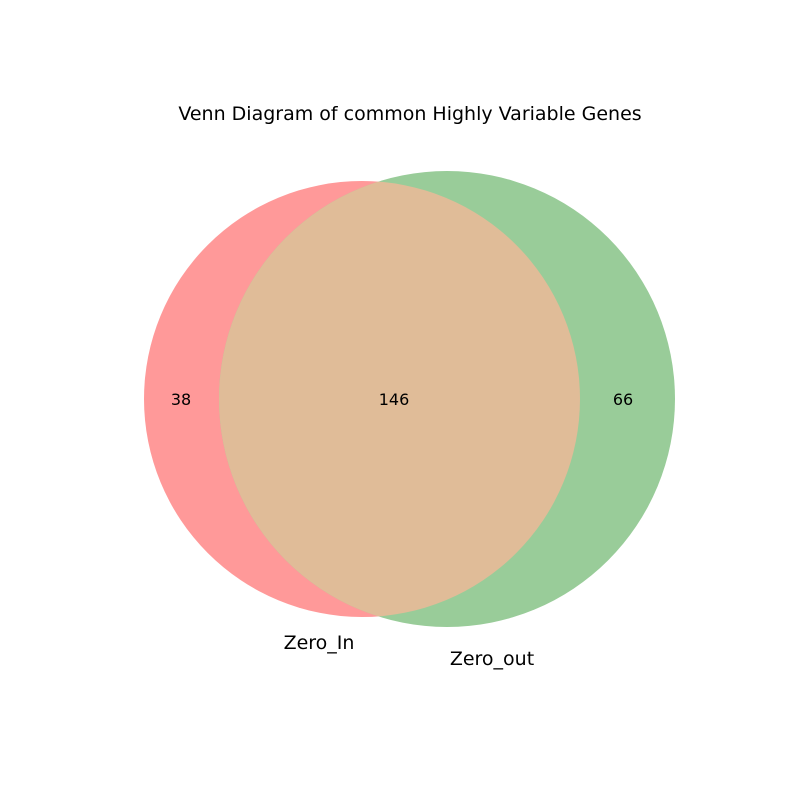  I want to click on count-only-zero-in: 38, so click(181, 399).